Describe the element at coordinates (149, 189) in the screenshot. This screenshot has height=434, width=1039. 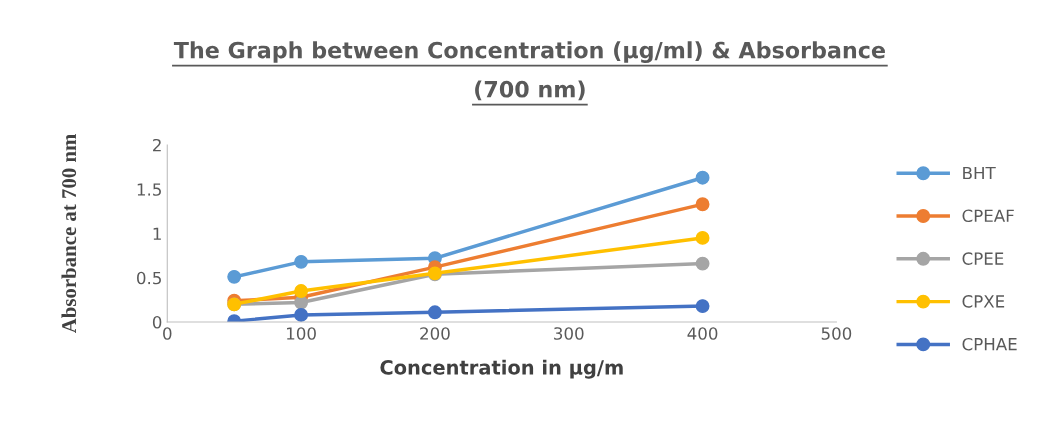
I see `y-tick-label: 1.5` at that location.